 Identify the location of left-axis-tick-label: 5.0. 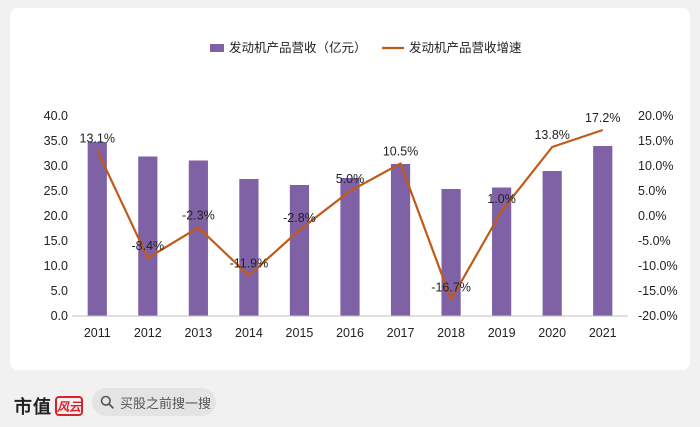
(59, 291).